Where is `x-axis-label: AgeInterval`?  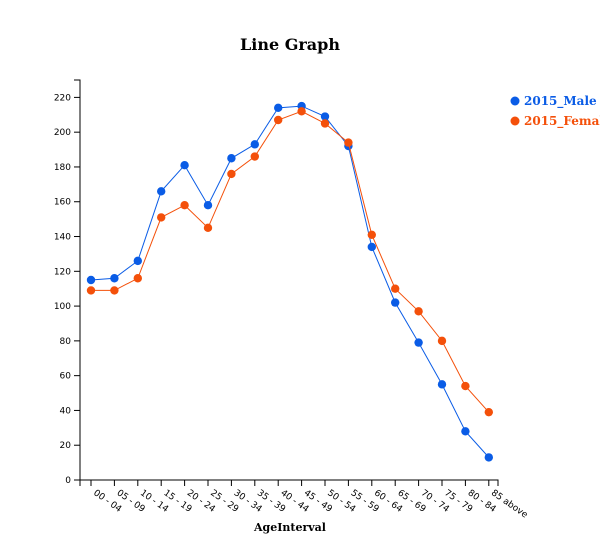
x-axis-label: AgeInterval is located at coordinates (289, 527).